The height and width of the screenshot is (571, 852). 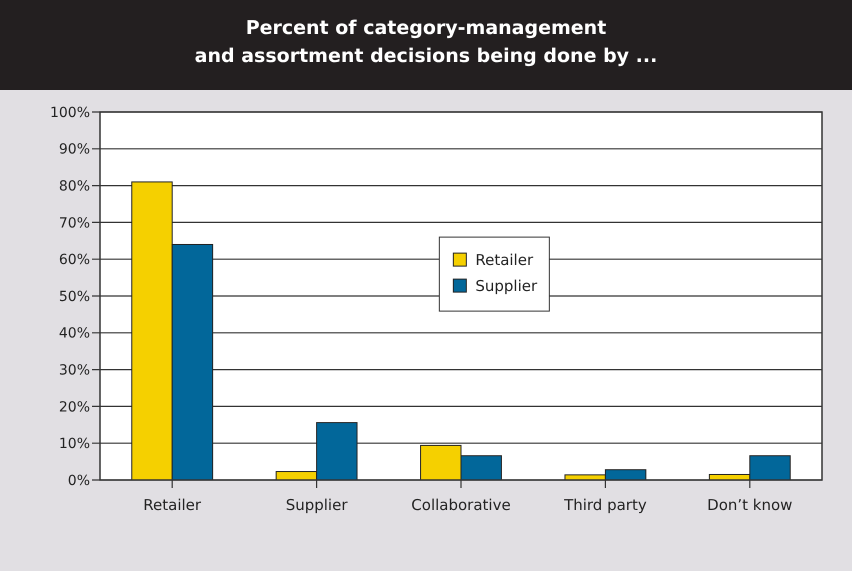 What do you see at coordinates (74, 334) in the screenshot?
I see `y-tick-label: 40%` at bounding box center [74, 334].